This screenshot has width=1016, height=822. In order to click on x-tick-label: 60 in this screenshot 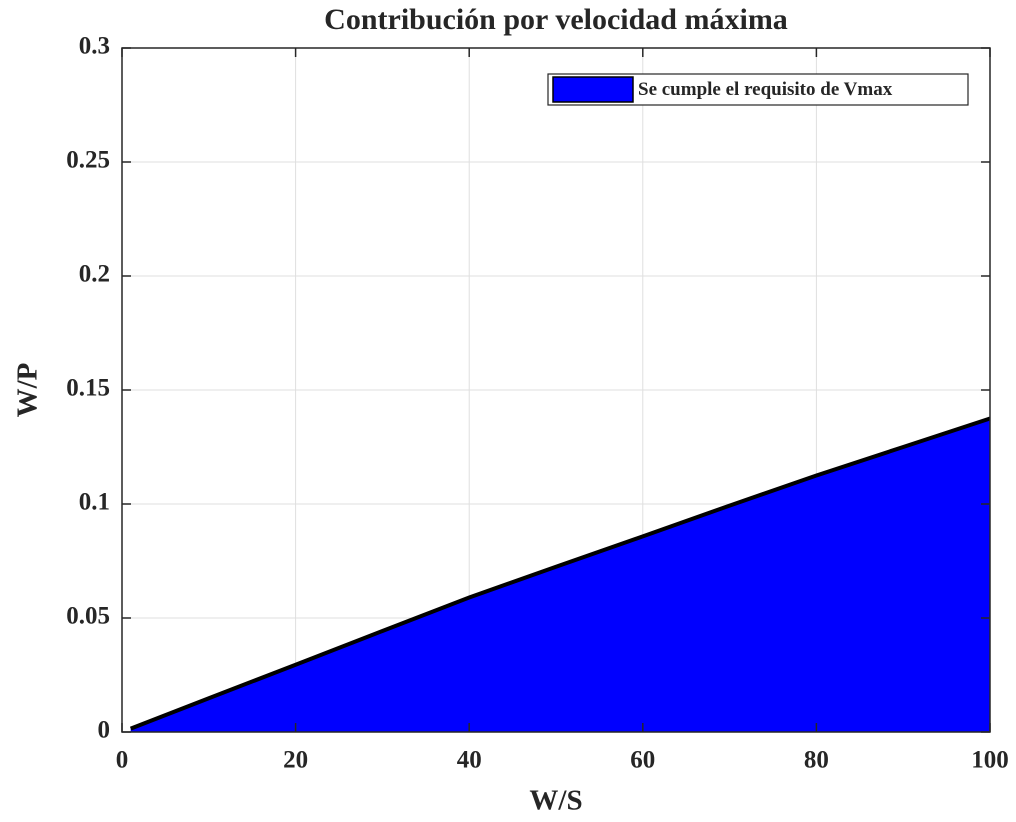, I will do `click(642, 760)`.